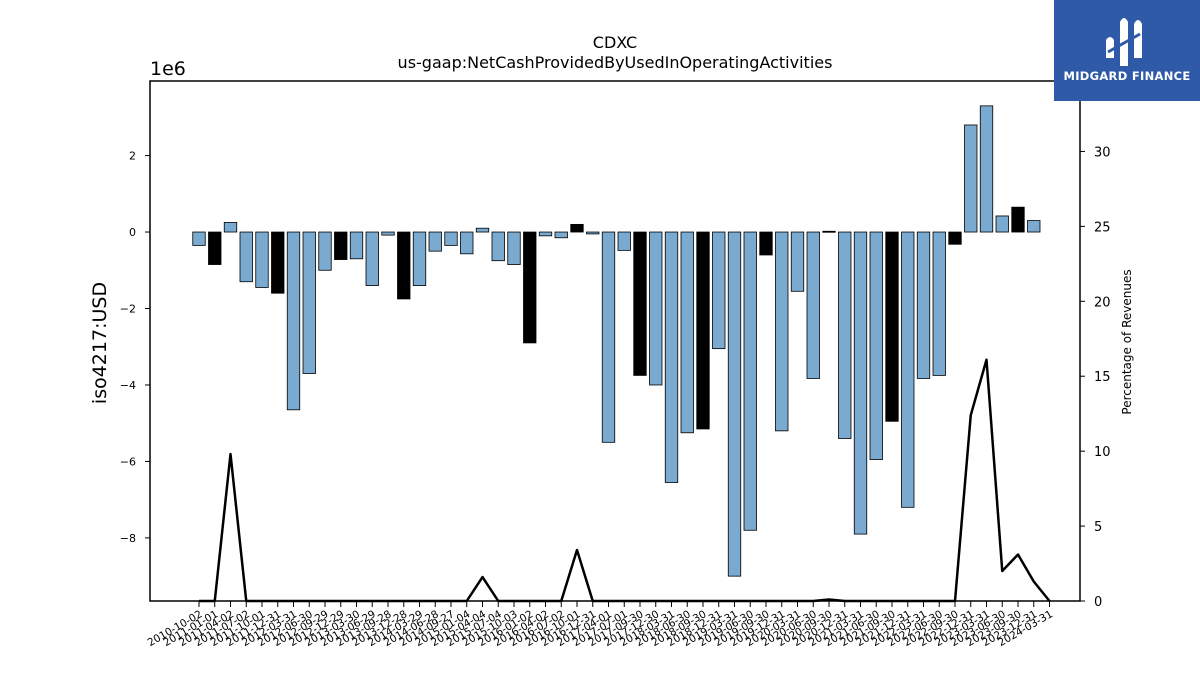 This screenshot has height=675, width=1200. I want to click on y2-tick-label: 10, so click(1102, 452).